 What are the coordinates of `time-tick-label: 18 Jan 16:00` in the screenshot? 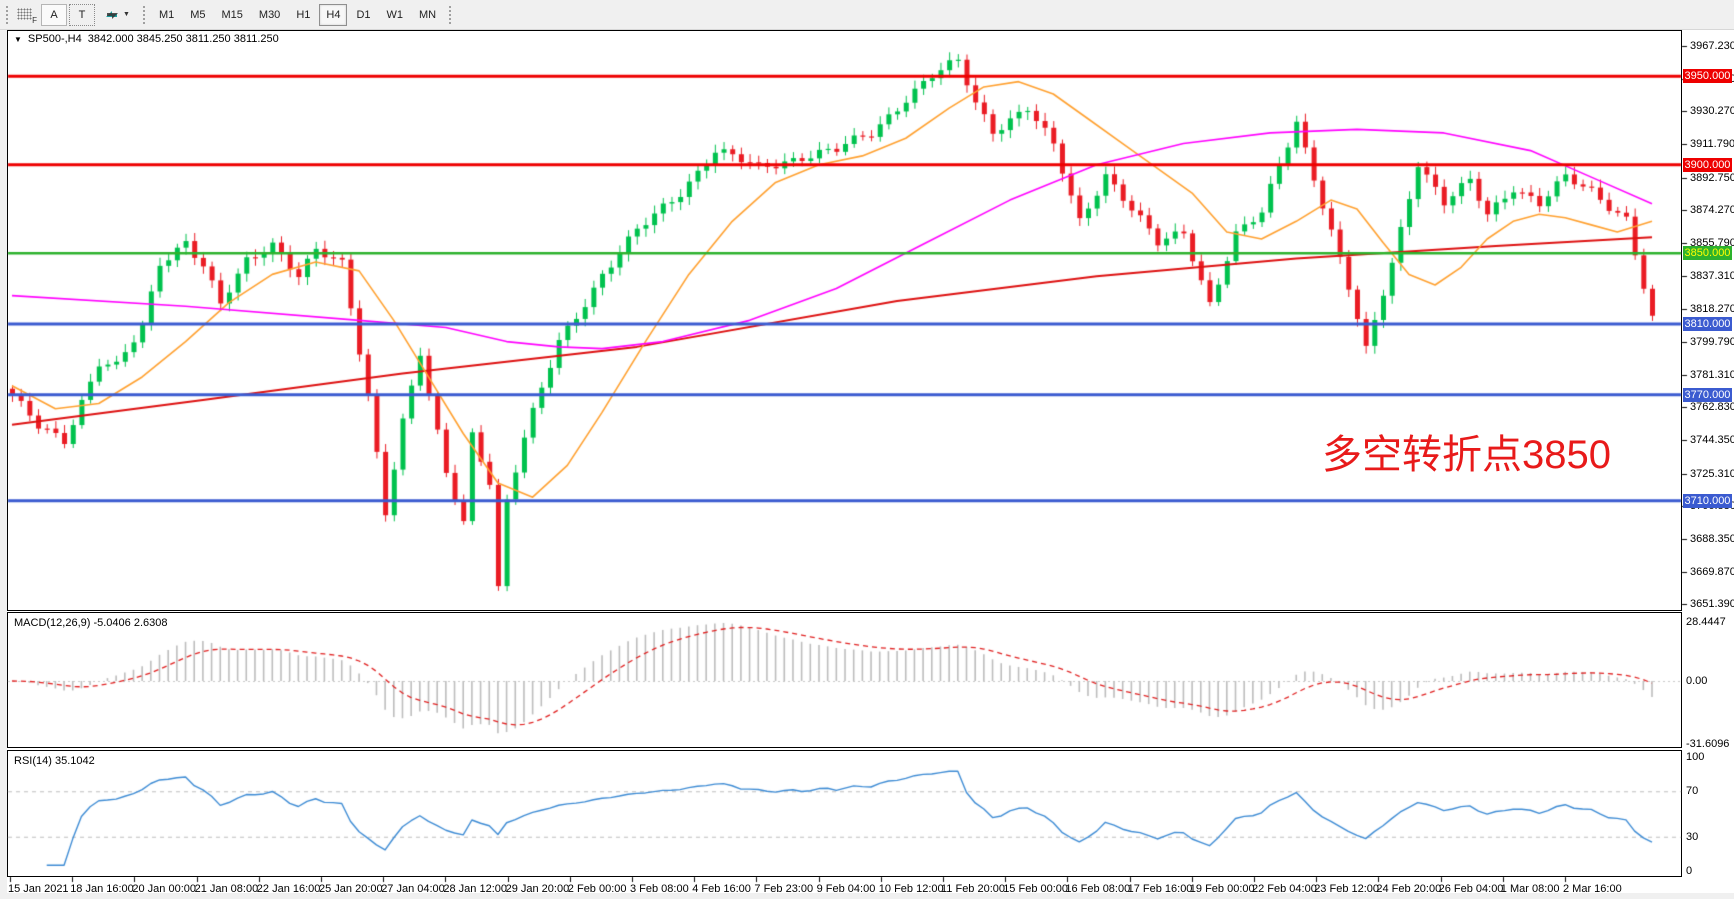 It's located at (102, 889).